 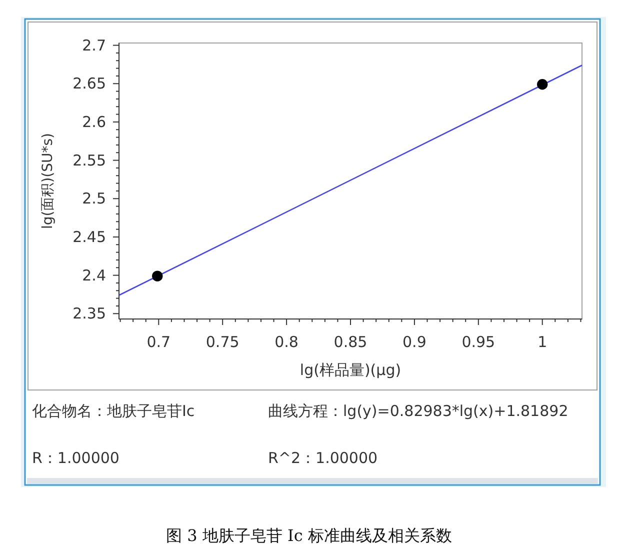 I want to click on x-tick-label: 0.75, so click(x=223, y=342).